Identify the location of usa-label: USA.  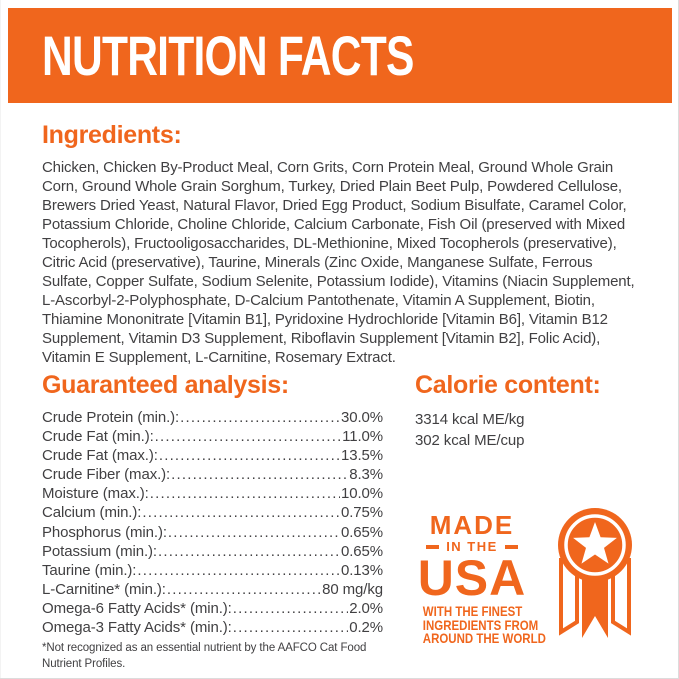
(472, 578).